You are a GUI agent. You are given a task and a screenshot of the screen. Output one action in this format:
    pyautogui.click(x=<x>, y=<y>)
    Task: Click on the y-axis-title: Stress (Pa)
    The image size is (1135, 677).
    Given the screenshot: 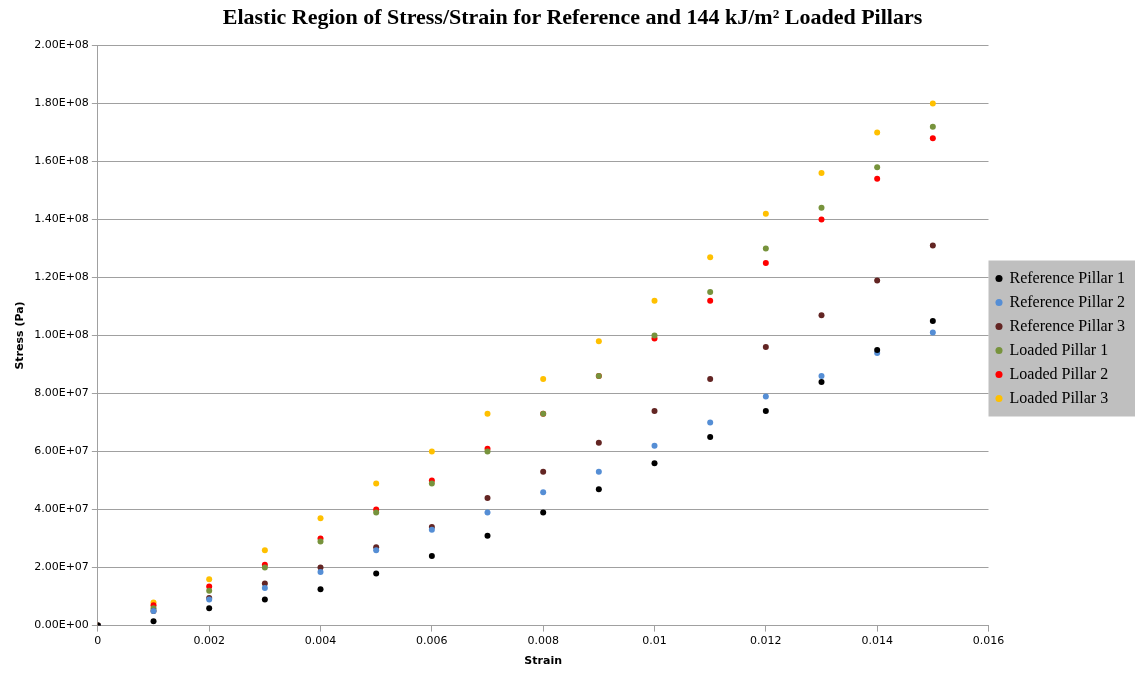 What is the action you would take?
    pyautogui.click(x=20, y=335)
    